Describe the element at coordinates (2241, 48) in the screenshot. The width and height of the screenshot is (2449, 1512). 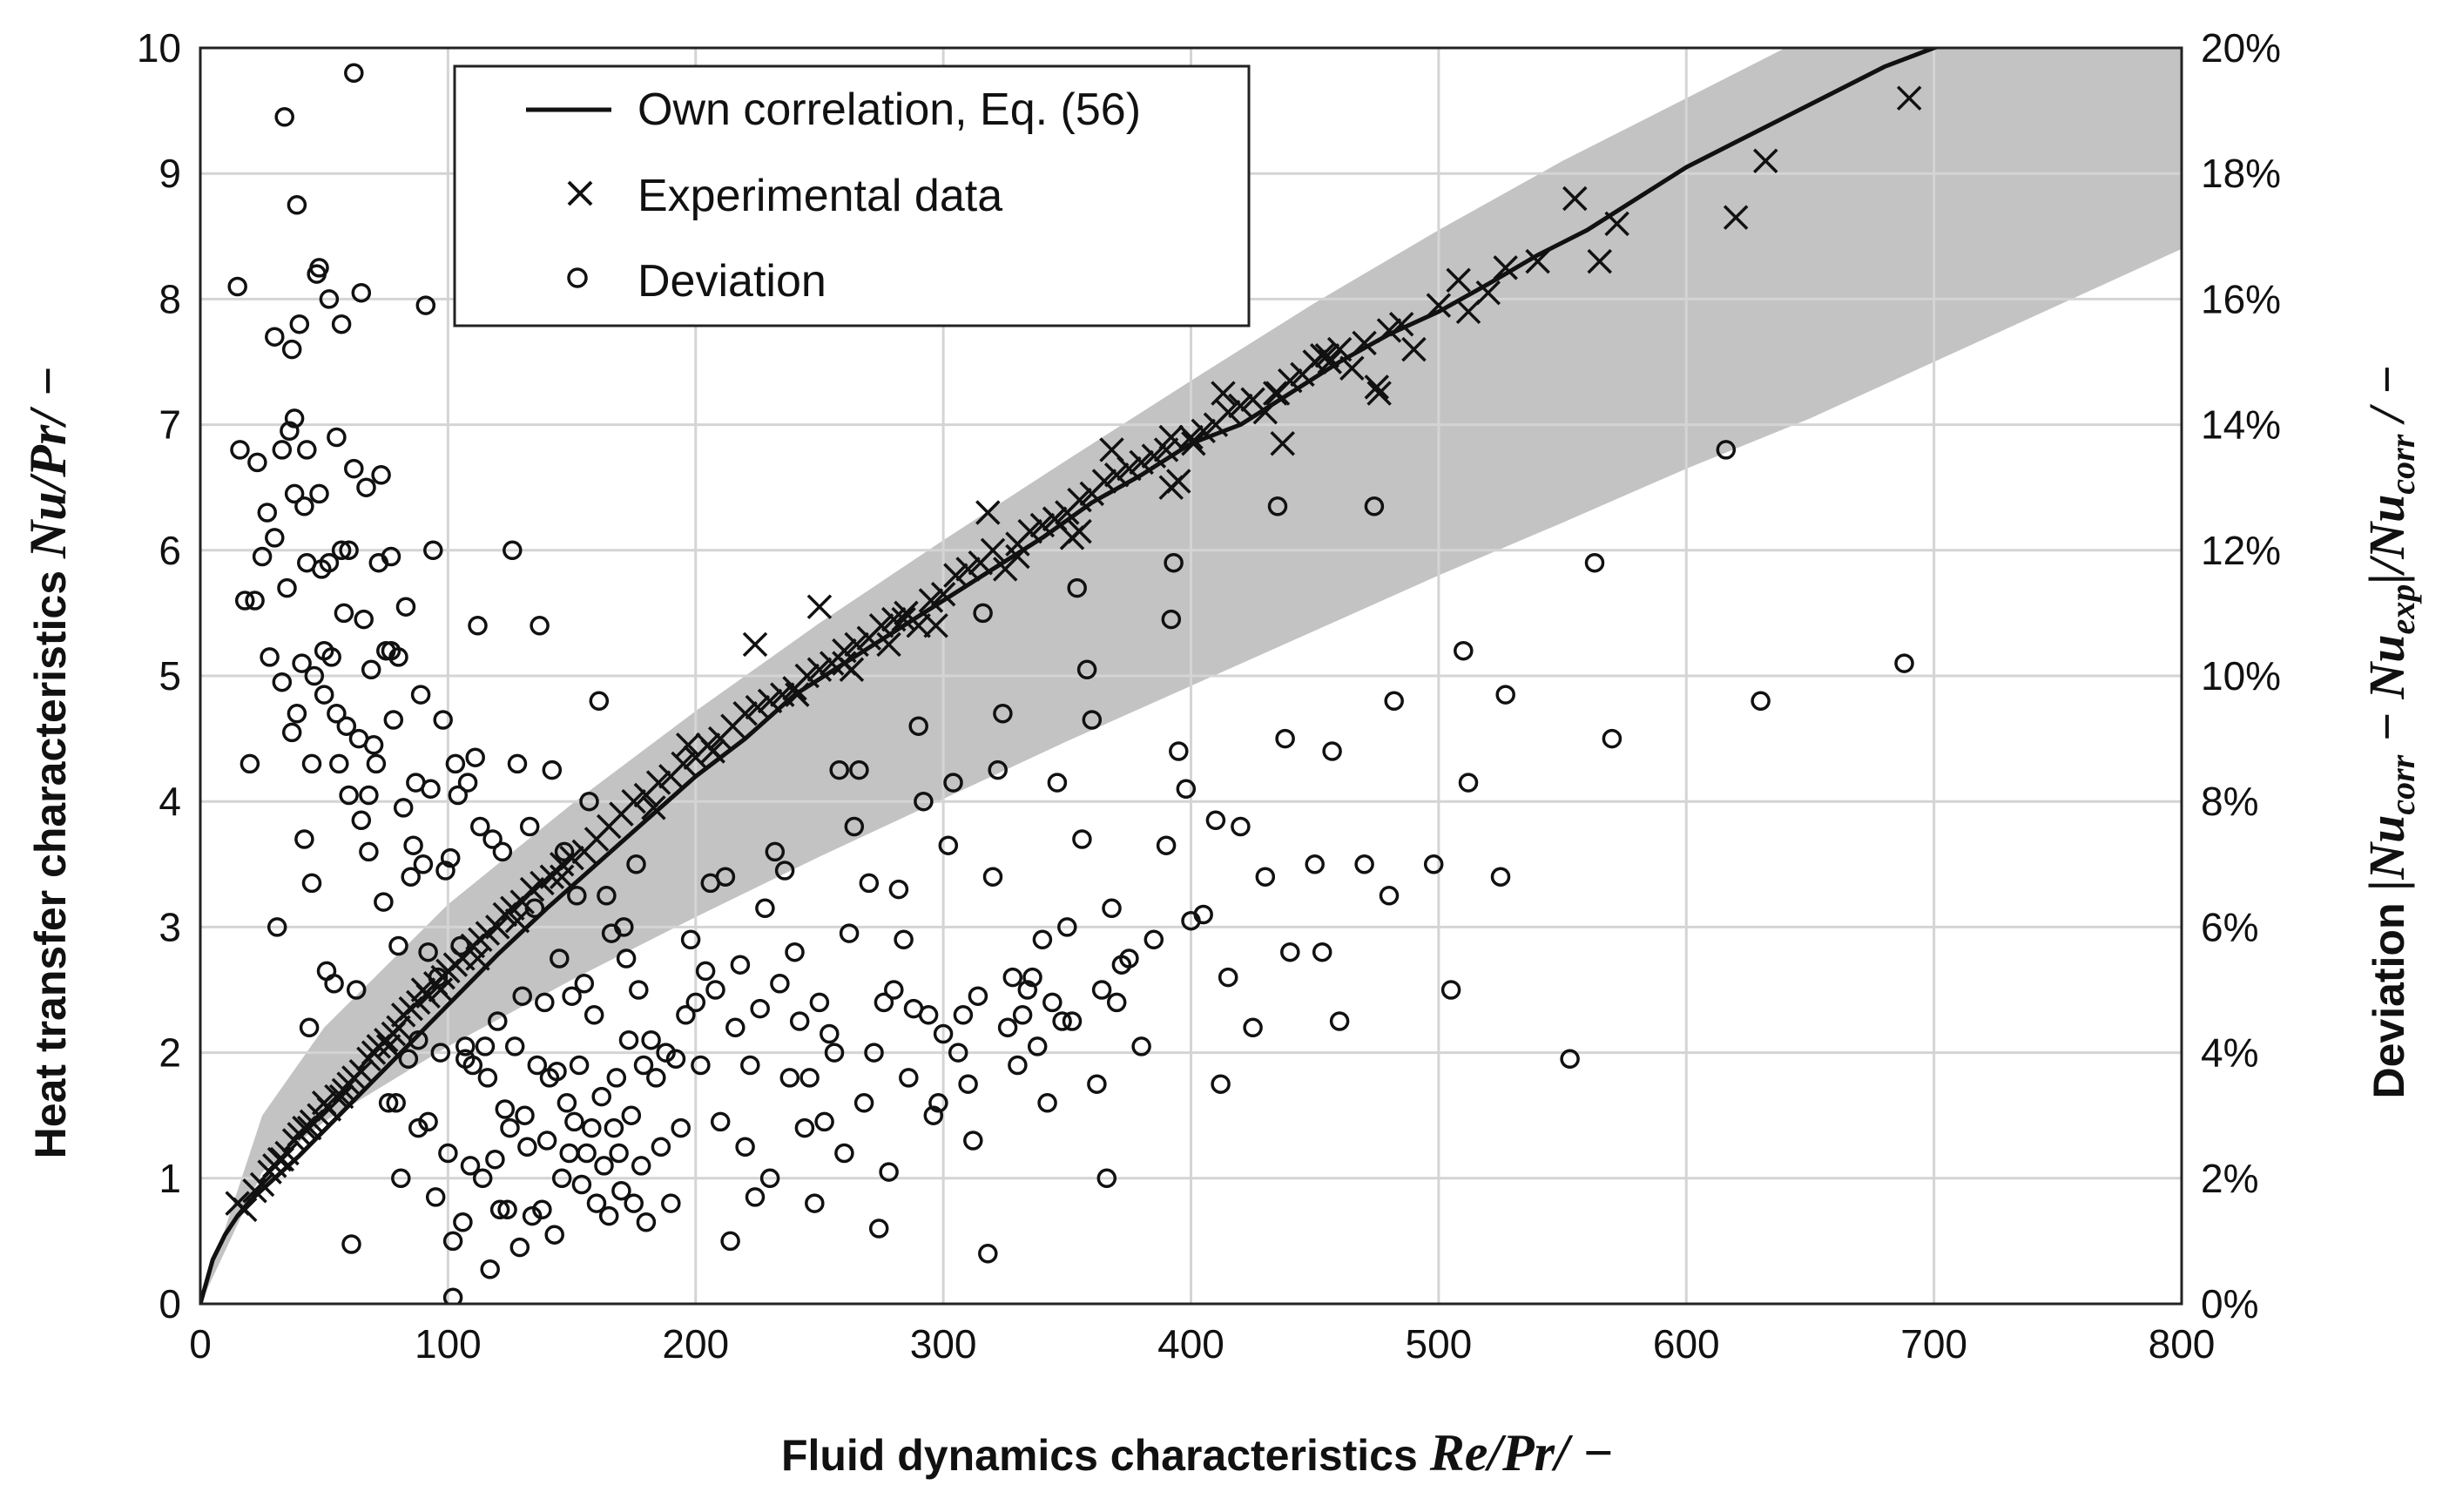
I see `y2-tick-label: 20%` at that location.